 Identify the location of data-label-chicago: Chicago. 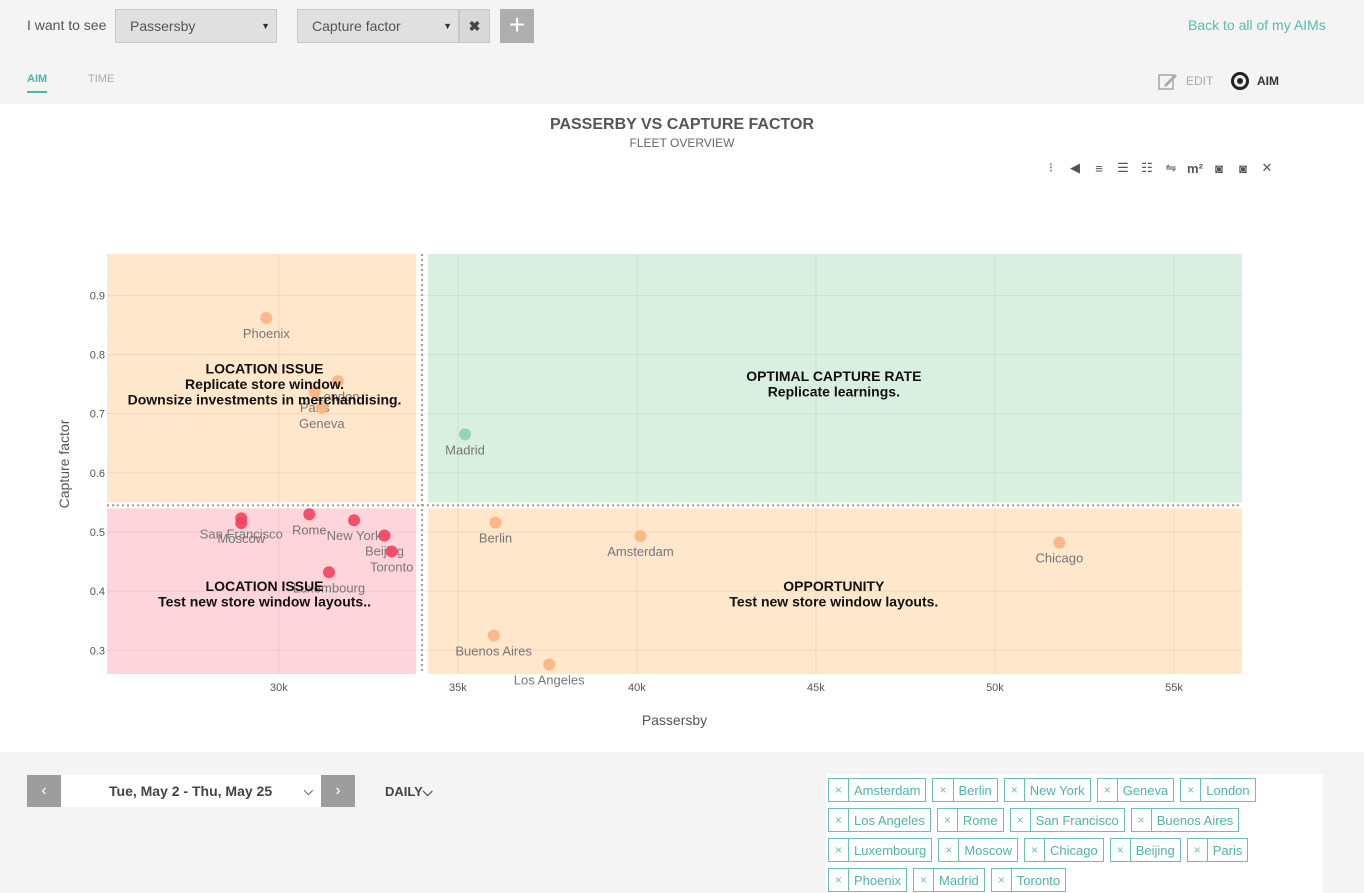
(1060, 558).